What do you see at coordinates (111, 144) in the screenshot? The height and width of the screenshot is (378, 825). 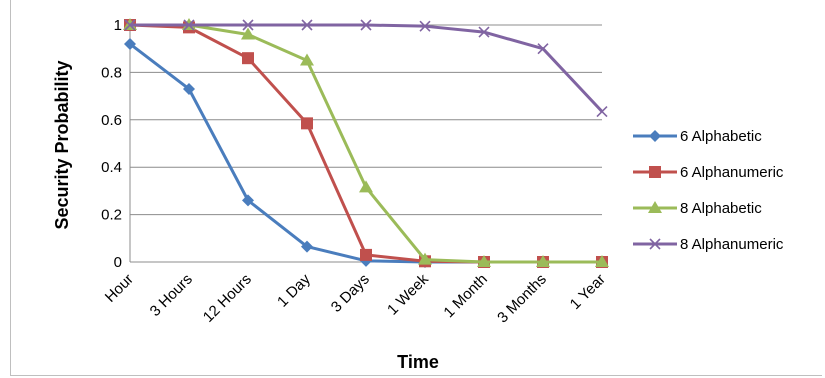 I see `y-axis-ticks: 0 0.2 0.4 0.6 0.8 1` at bounding box center [111, 144].